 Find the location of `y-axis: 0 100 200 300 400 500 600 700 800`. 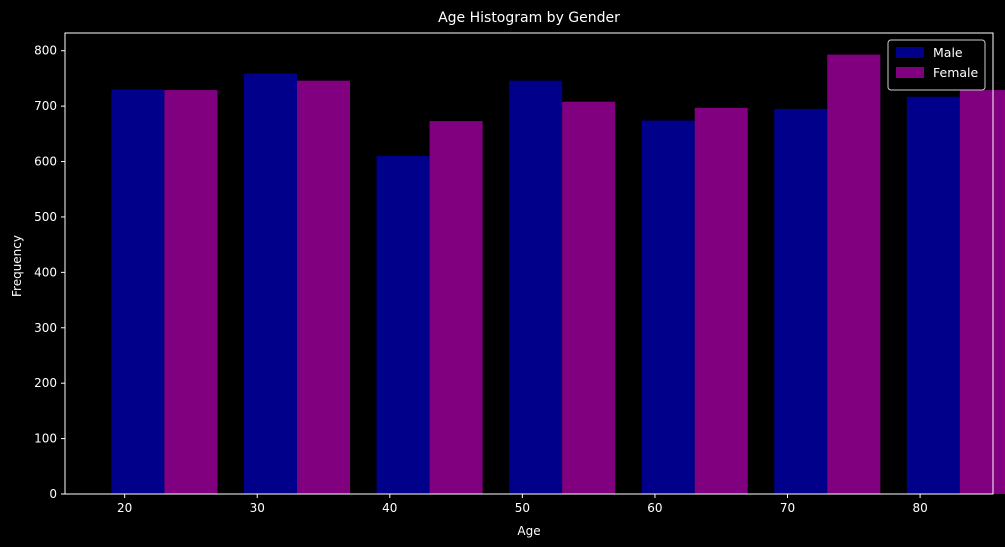

y-axis: 0 100 200 300 400 500 600 700 800 is located at coordinates (49, 272).